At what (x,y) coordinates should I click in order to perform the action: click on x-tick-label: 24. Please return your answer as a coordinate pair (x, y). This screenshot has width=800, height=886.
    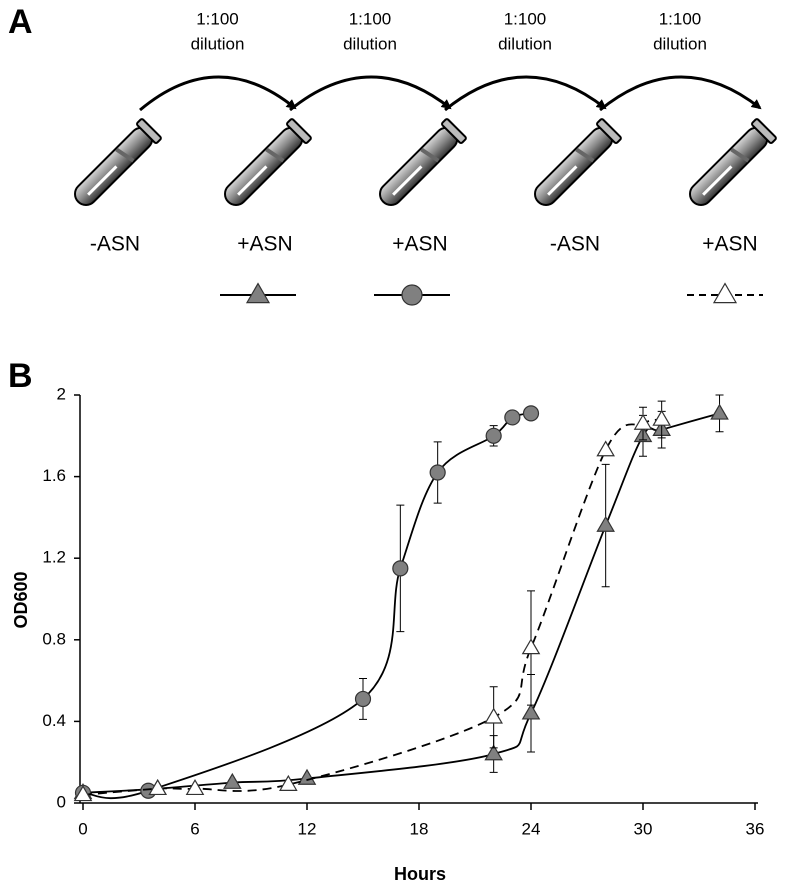
    Looking at the image, I should click on (531, 828).